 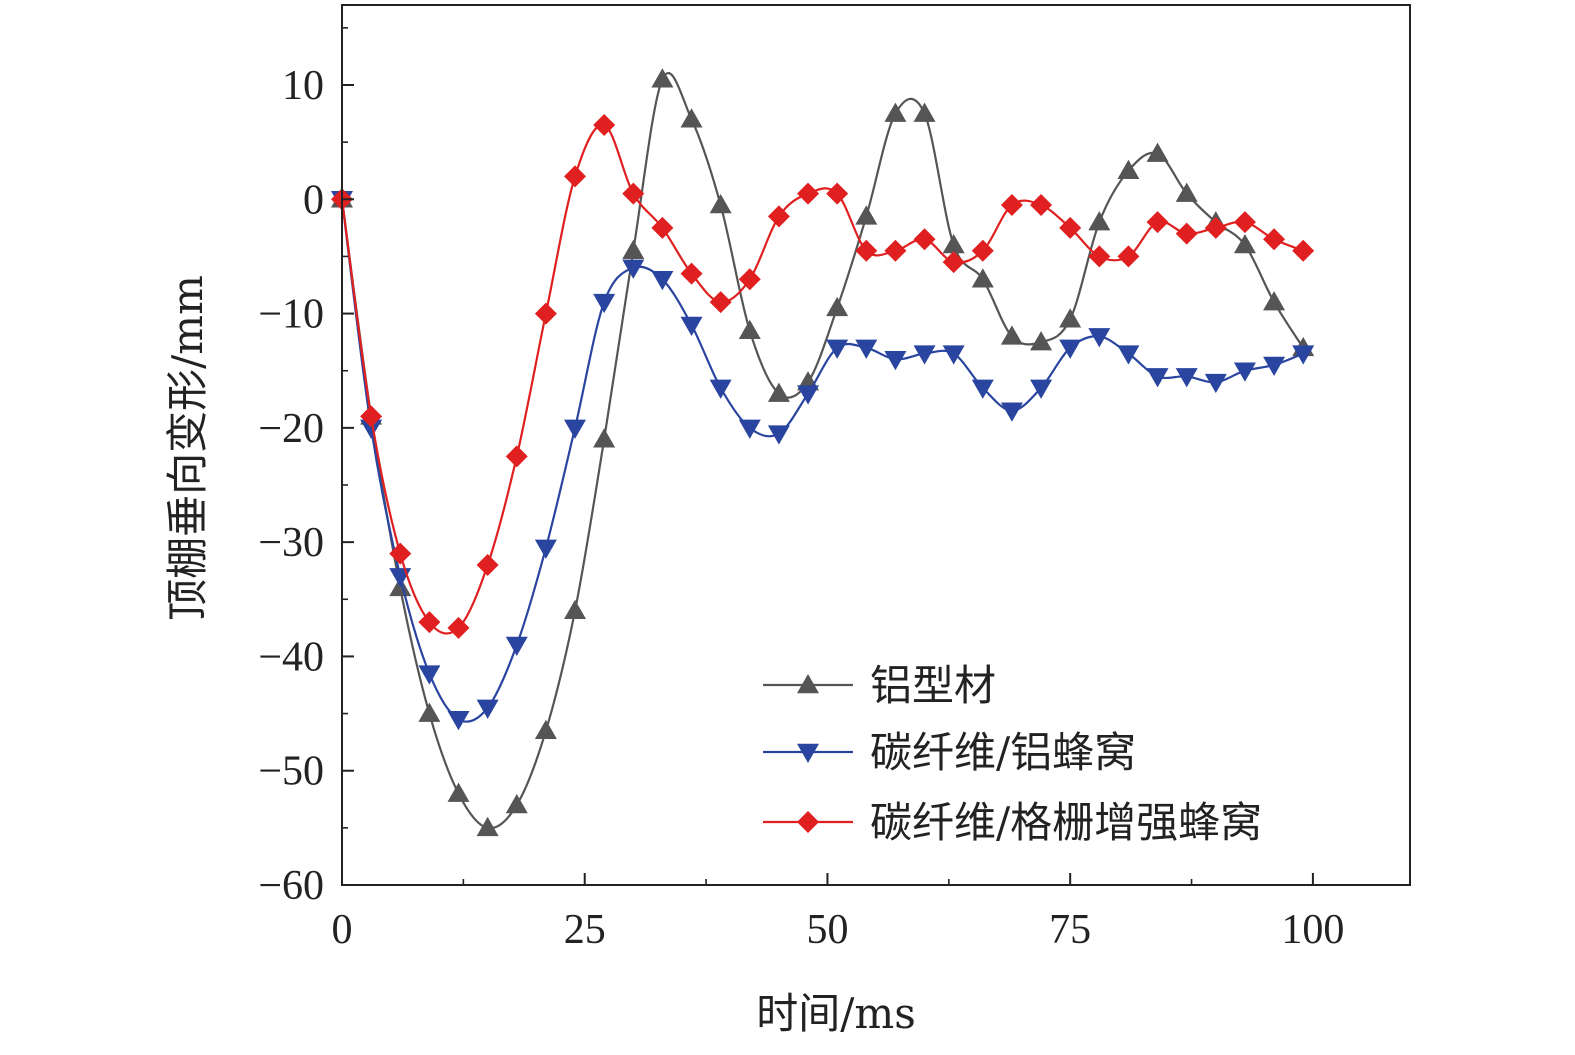 What do you see at coordinates (291, 657) in the screenshot?
I see `y-tick-label: −40` at bounding box center [291, 657].